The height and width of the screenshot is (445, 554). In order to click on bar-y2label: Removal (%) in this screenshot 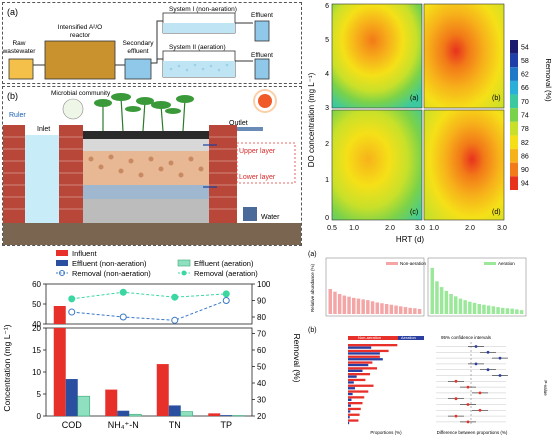, I will do `click(297, 357)`.